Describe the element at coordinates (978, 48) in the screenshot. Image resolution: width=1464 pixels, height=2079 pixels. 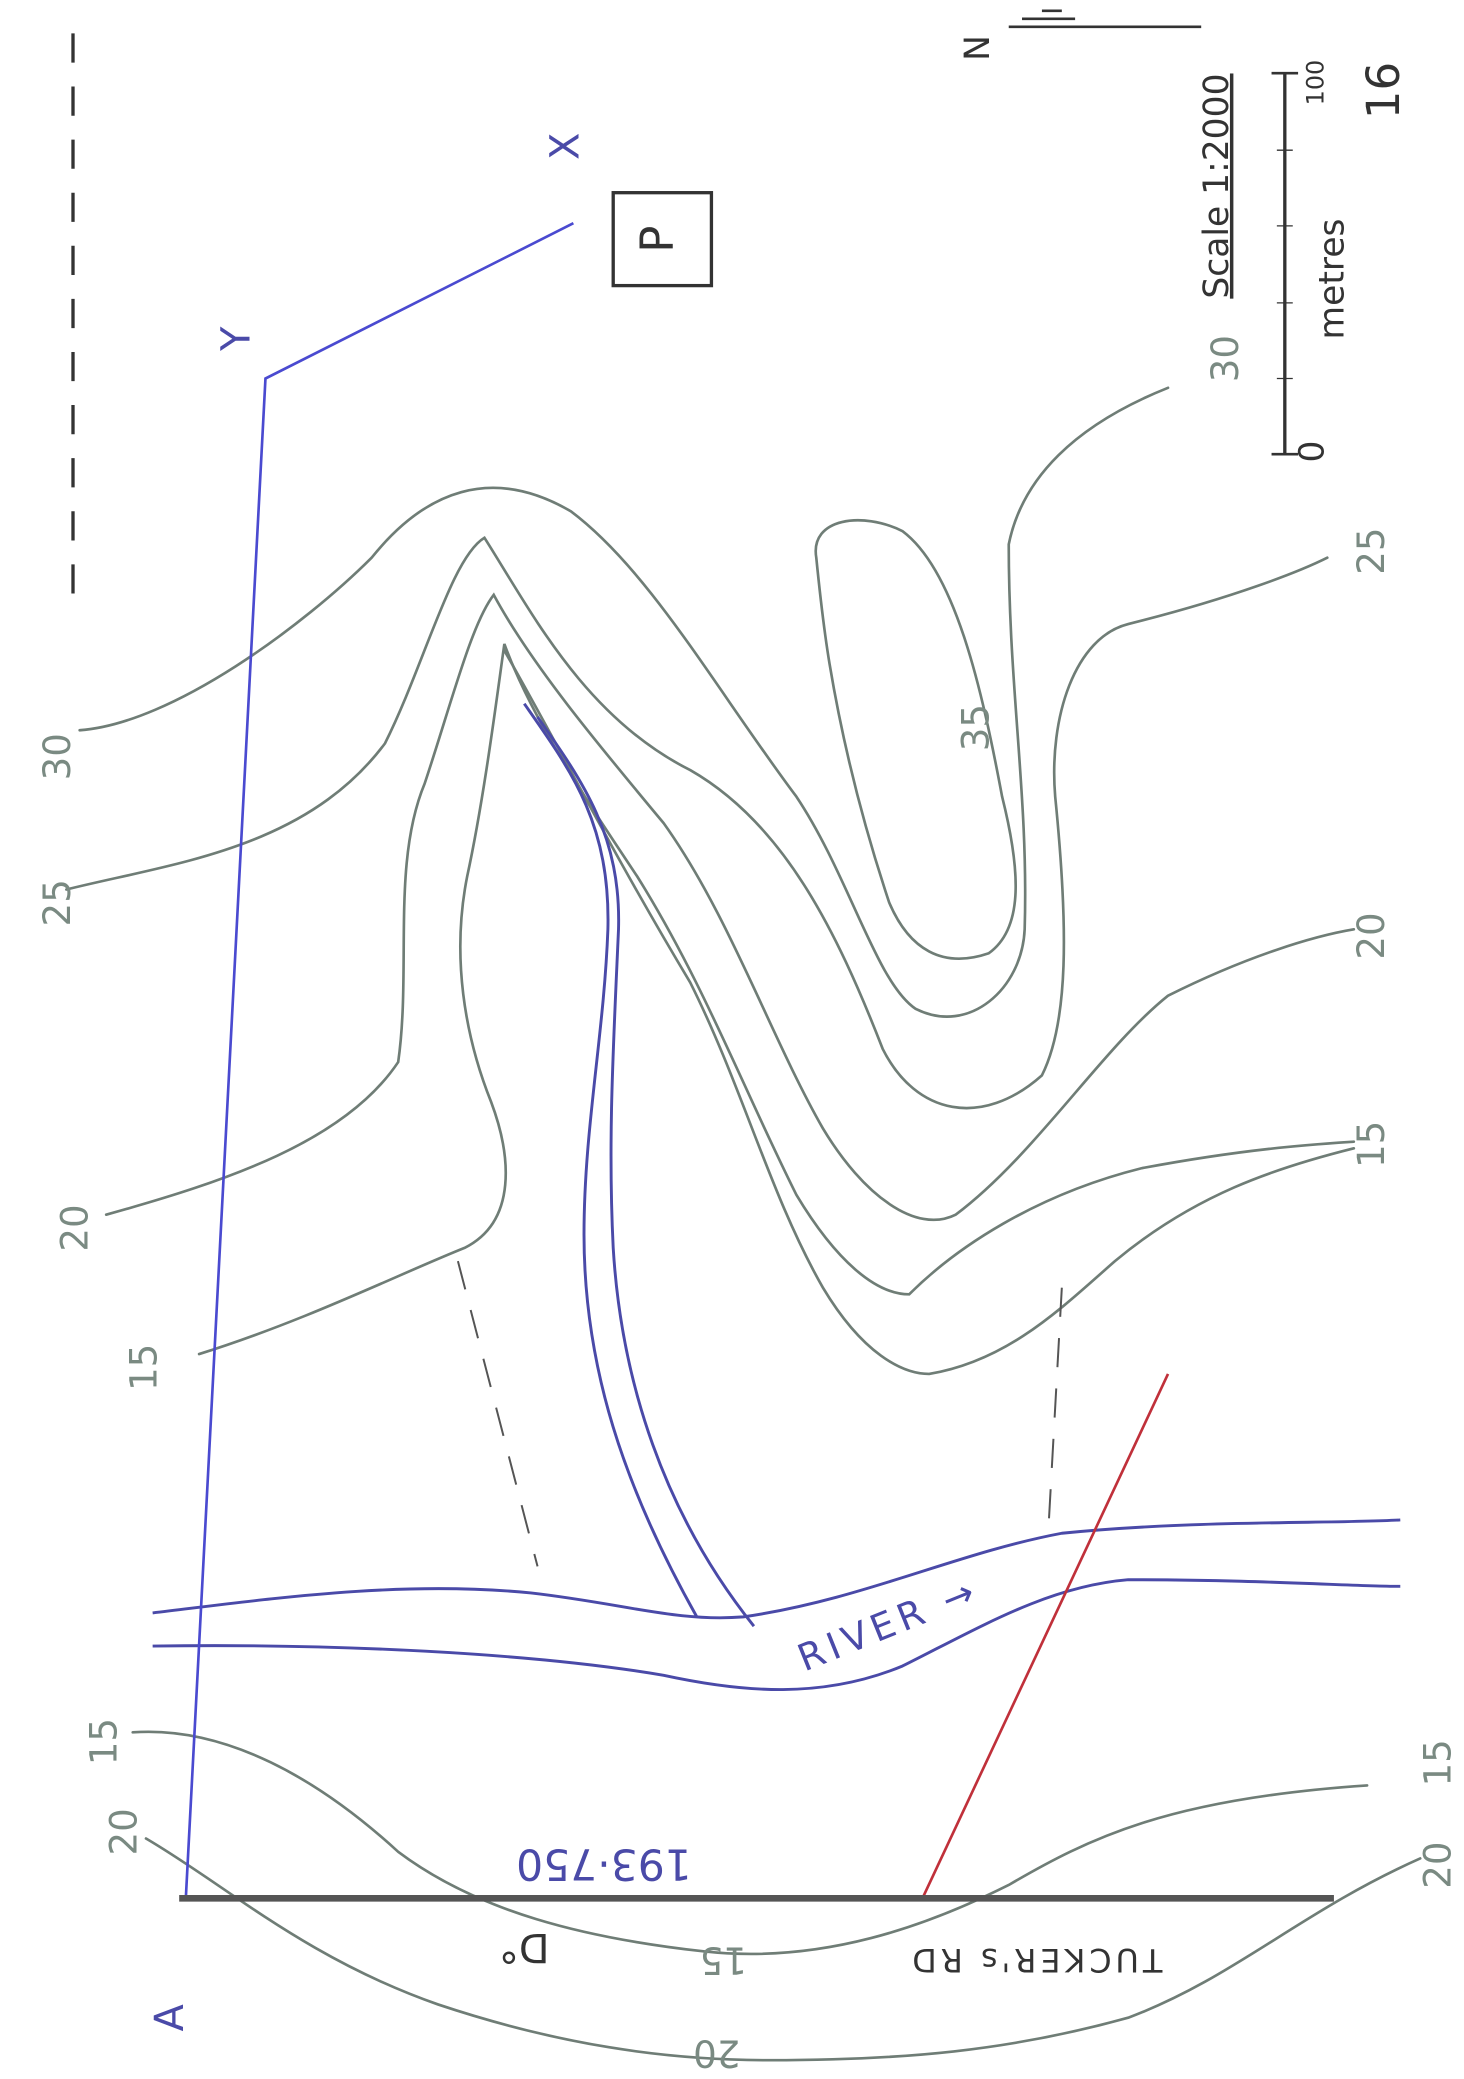
I see `north-label: N` at that location.